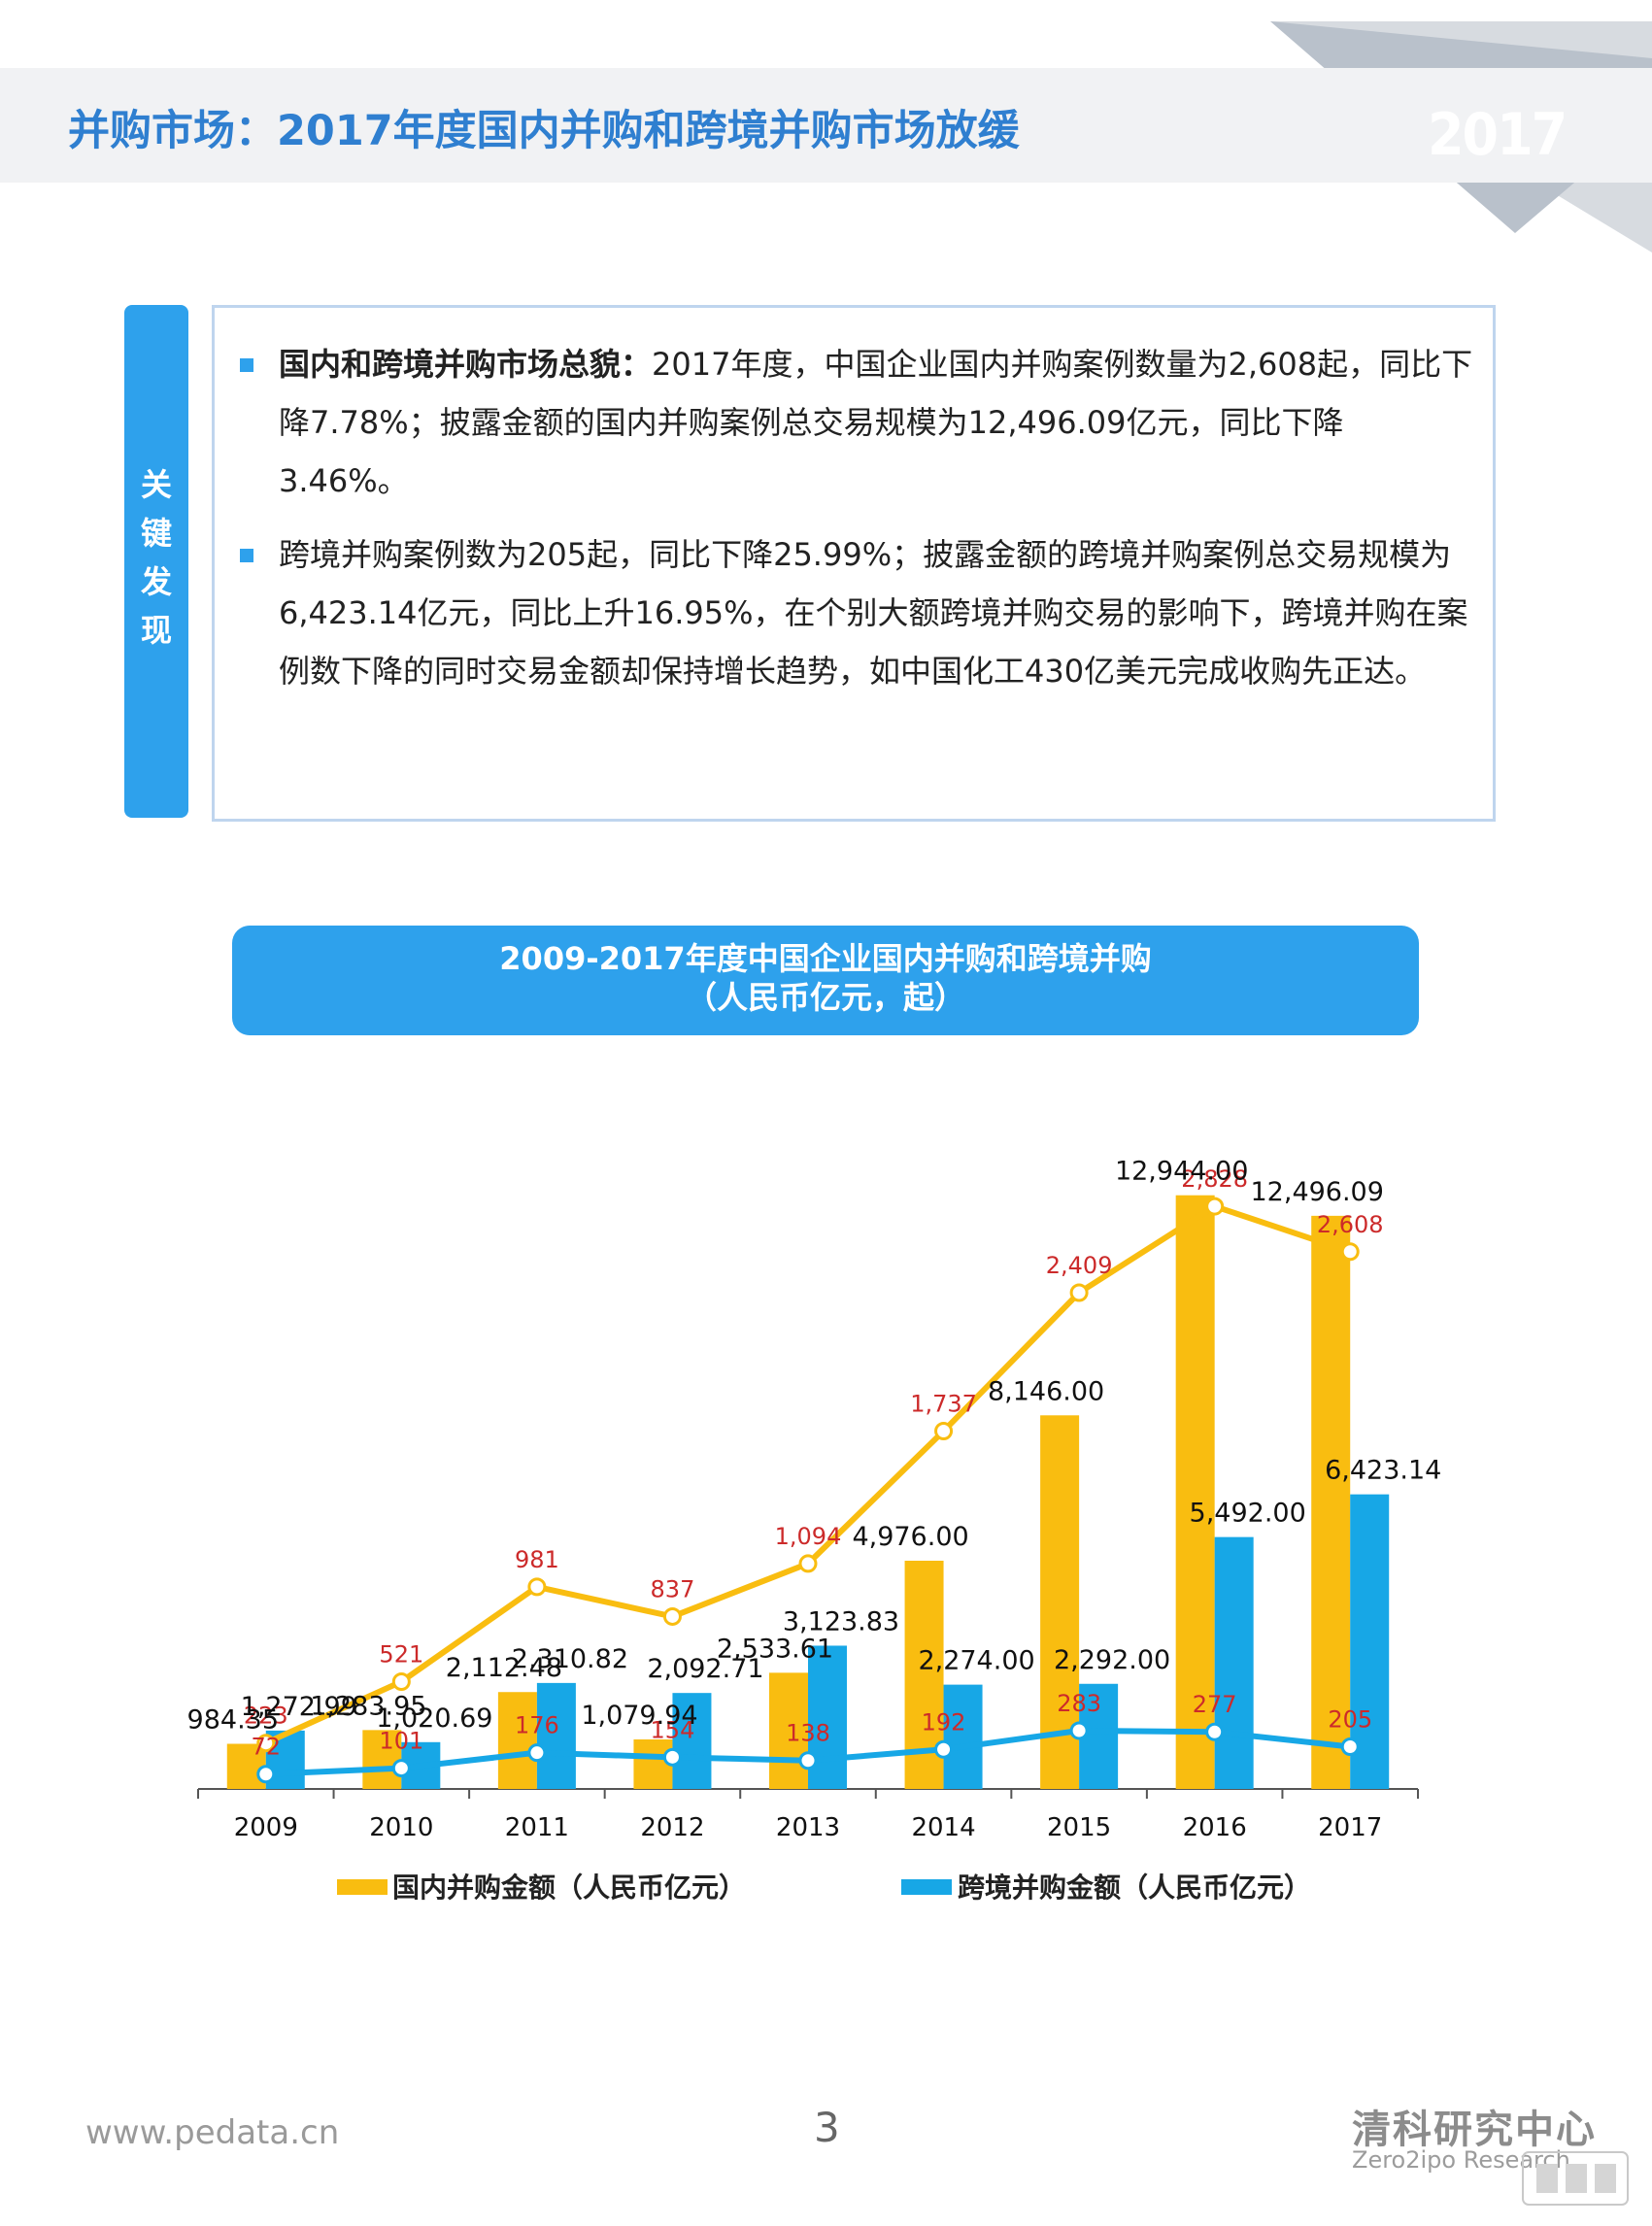 Image resolution: width=1652 pixels, height=2226 pixels. Describe the element at coordinates (368, 1706) in the screenshot. I see `amount-label-domestic: 1,283.95` at that location.